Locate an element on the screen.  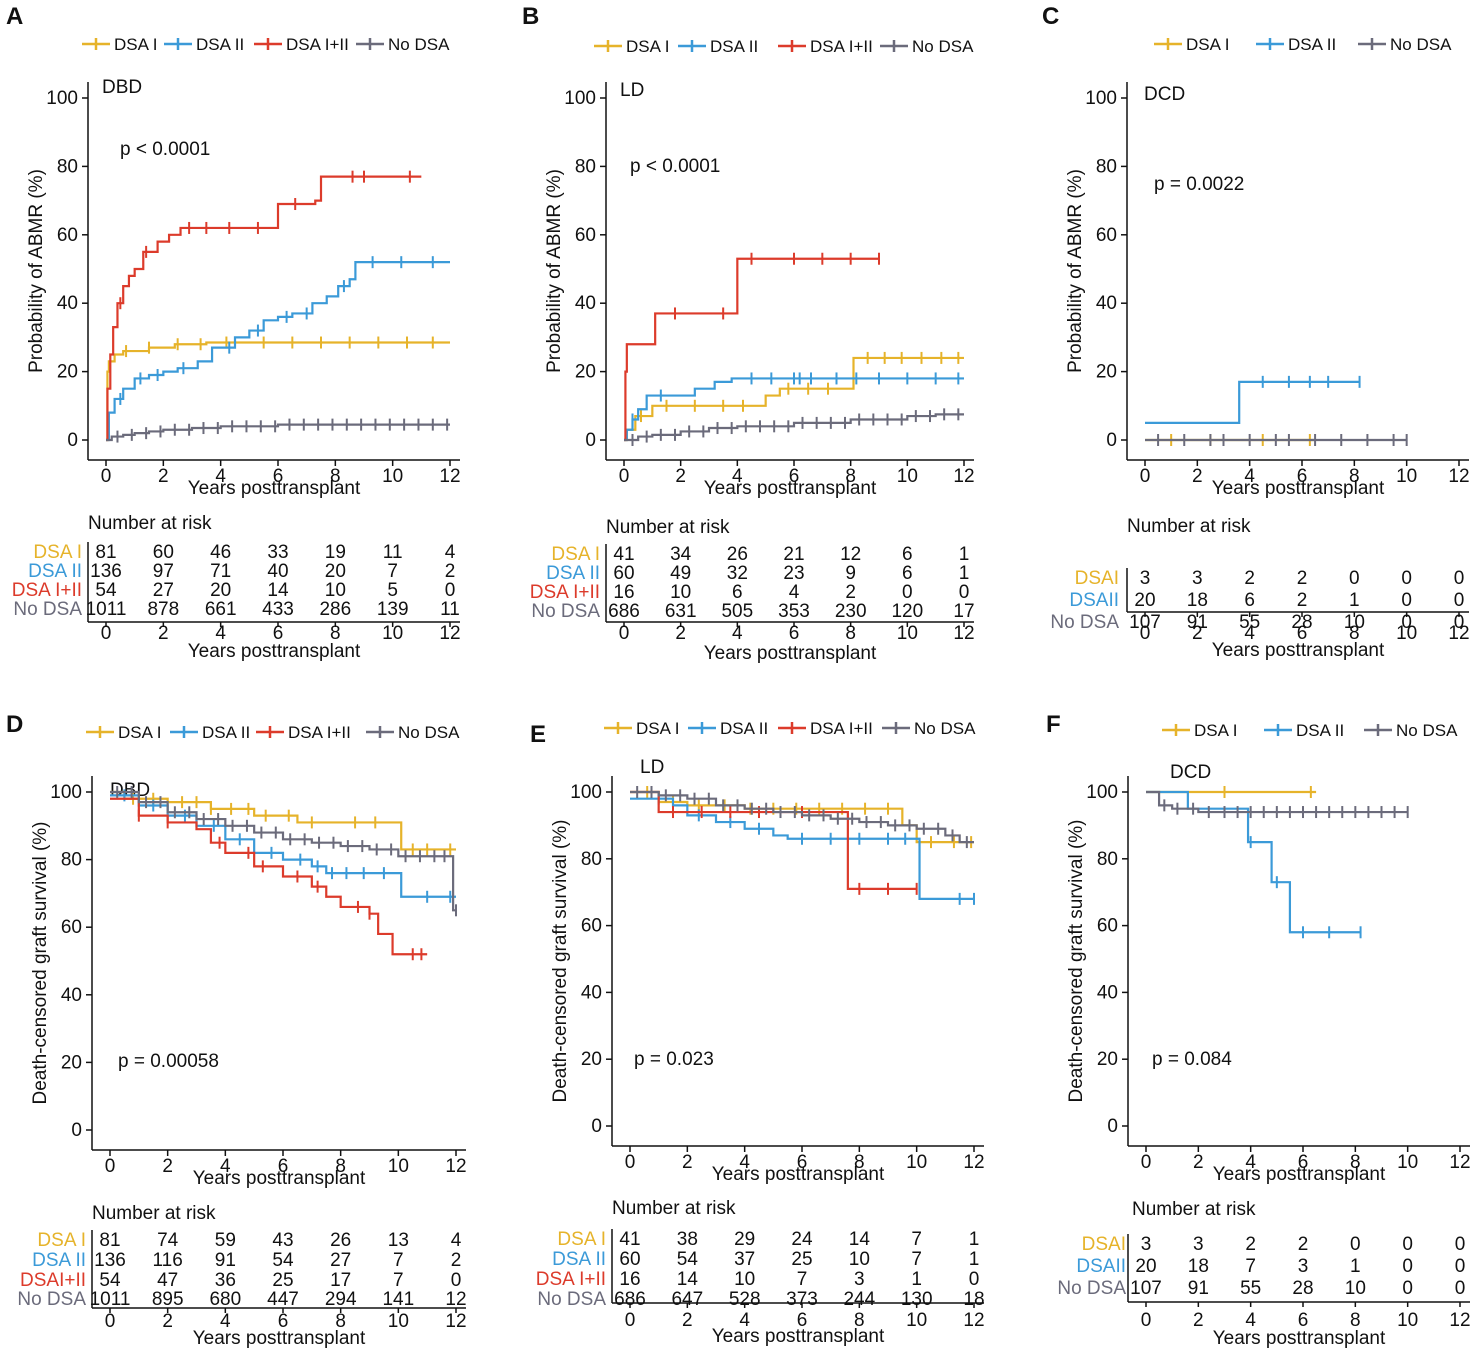
risk-value: 5 is located at coordinates (392, 590).